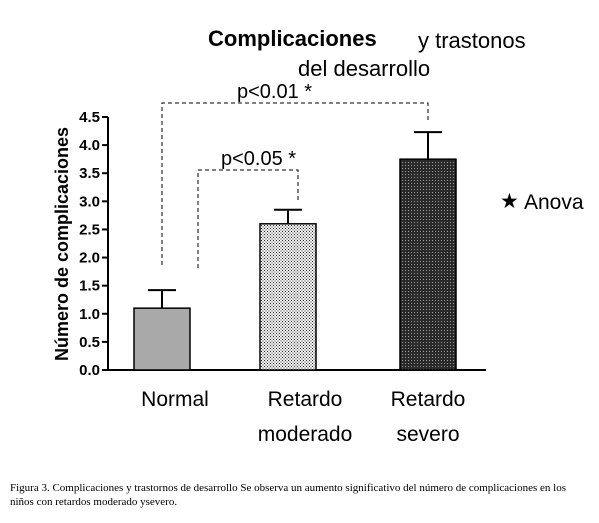 The image size is (599, 523). I want to click on y-tick-label: 1.0, so click(89, 314).